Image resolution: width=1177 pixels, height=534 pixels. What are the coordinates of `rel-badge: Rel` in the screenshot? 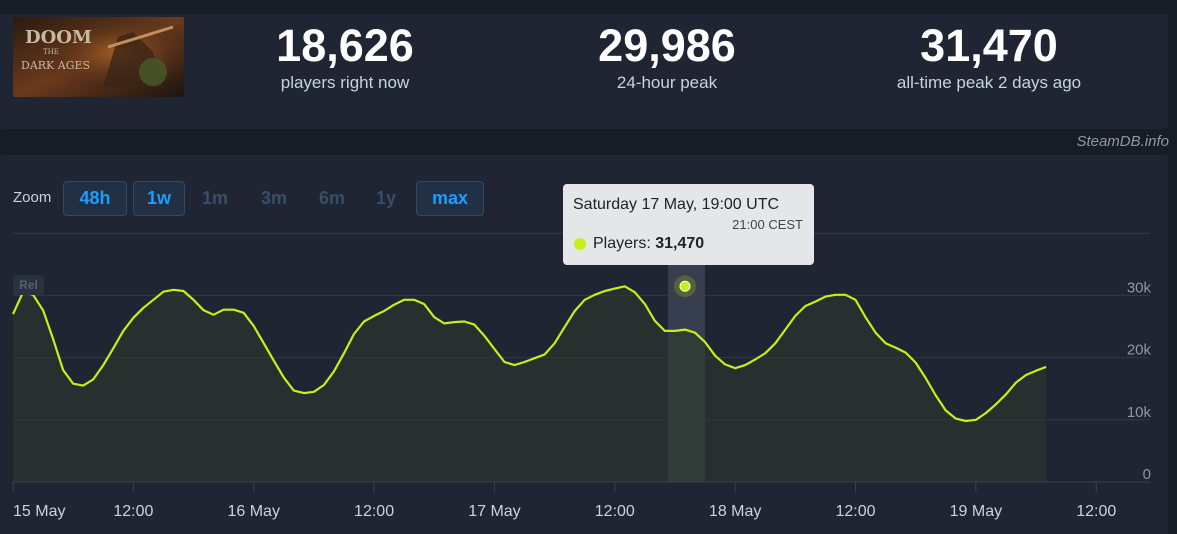 It's located at (28, 285).